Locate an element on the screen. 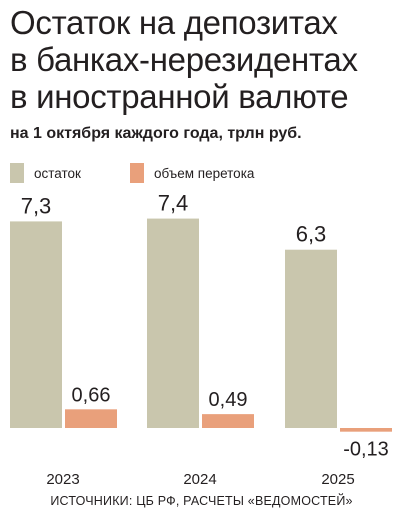  chart-subtitle: на 1 октября каждого года, трлн руб. is located at coordinates (156, 133).